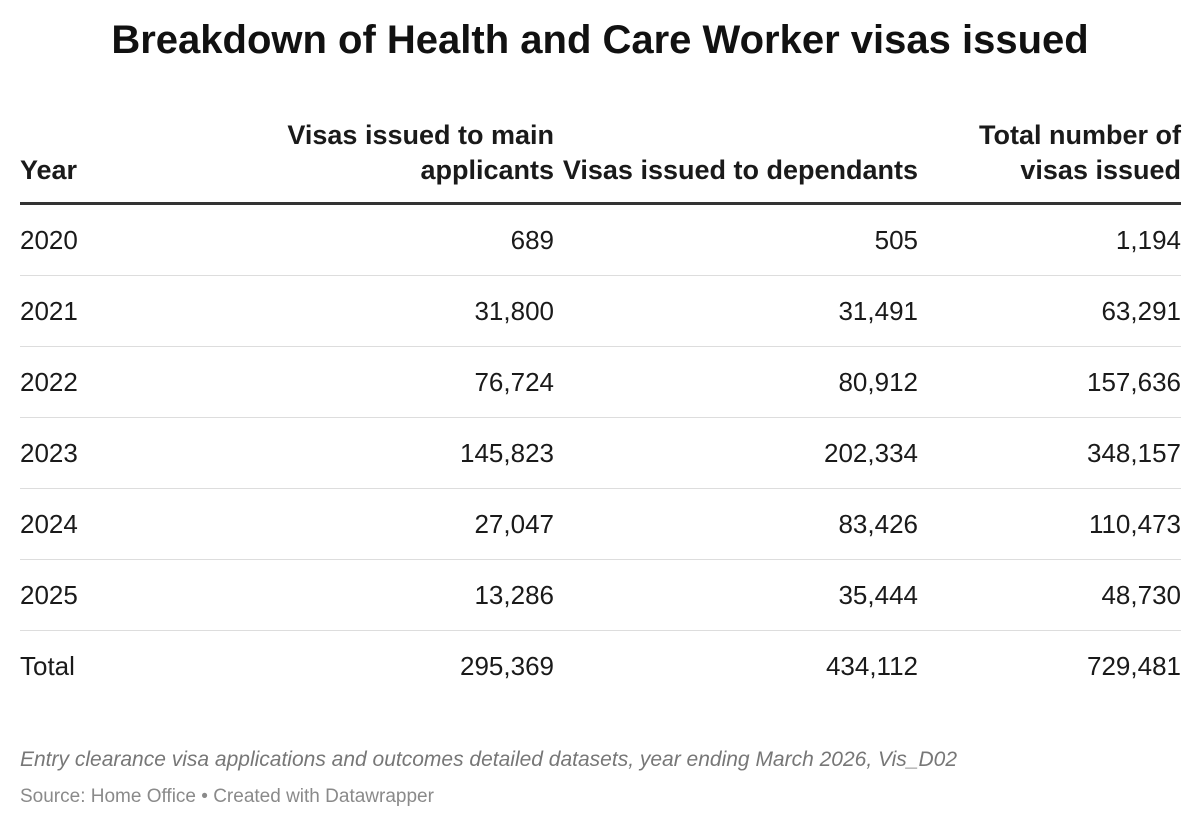  I want to click on table-row: 2024 27,047 83,426 110,473, so click(600, 524).